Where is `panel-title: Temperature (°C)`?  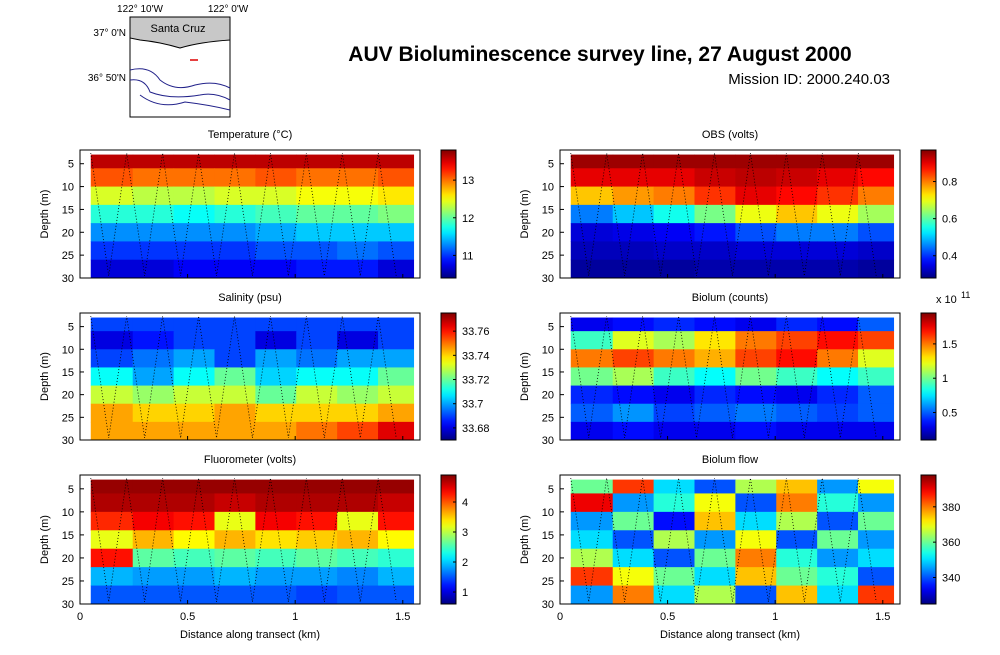
panel-title: Temperature (°C) is located at coordinates (250, 135).